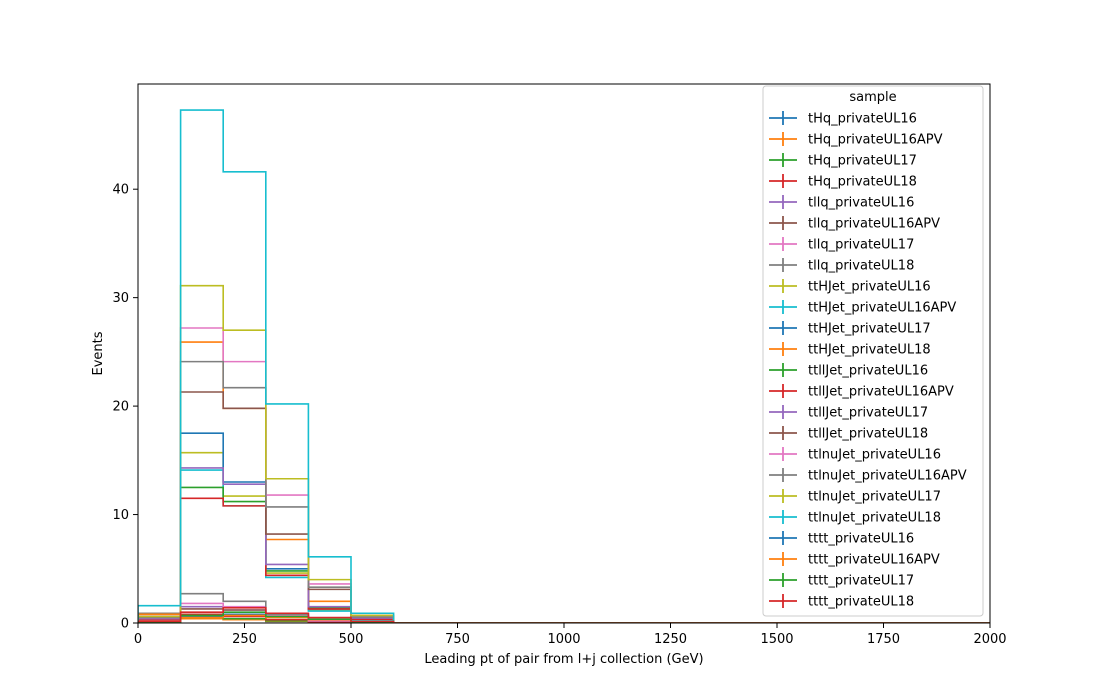 The image size is (1100, 700). I want to click on legend-label: ttHJet_privateUL18, so click(869, 350).